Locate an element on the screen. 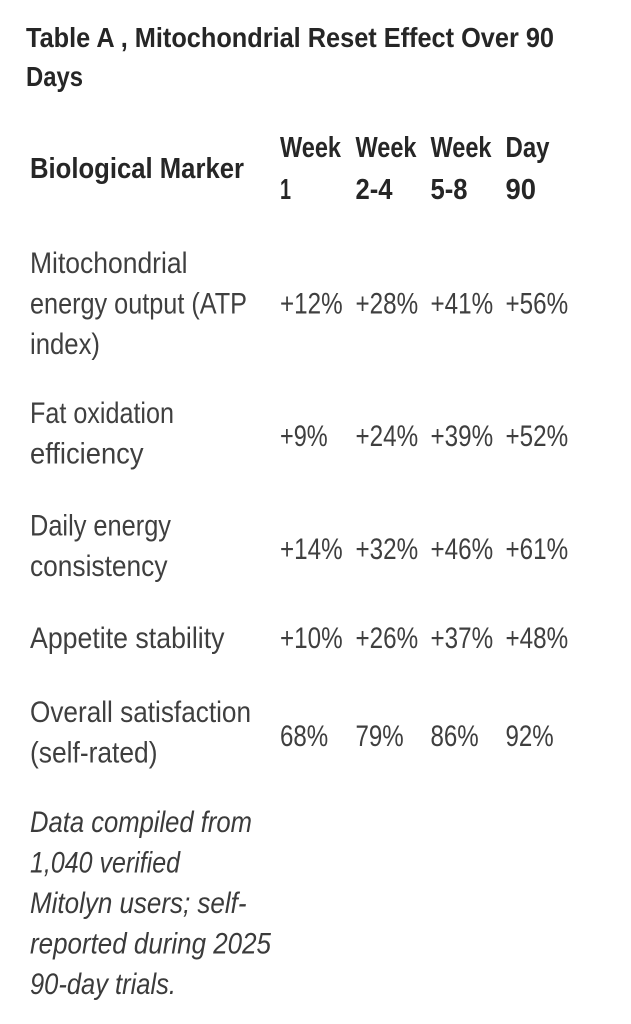  svg-text: 2-4 is located at coordinates (374, 190).